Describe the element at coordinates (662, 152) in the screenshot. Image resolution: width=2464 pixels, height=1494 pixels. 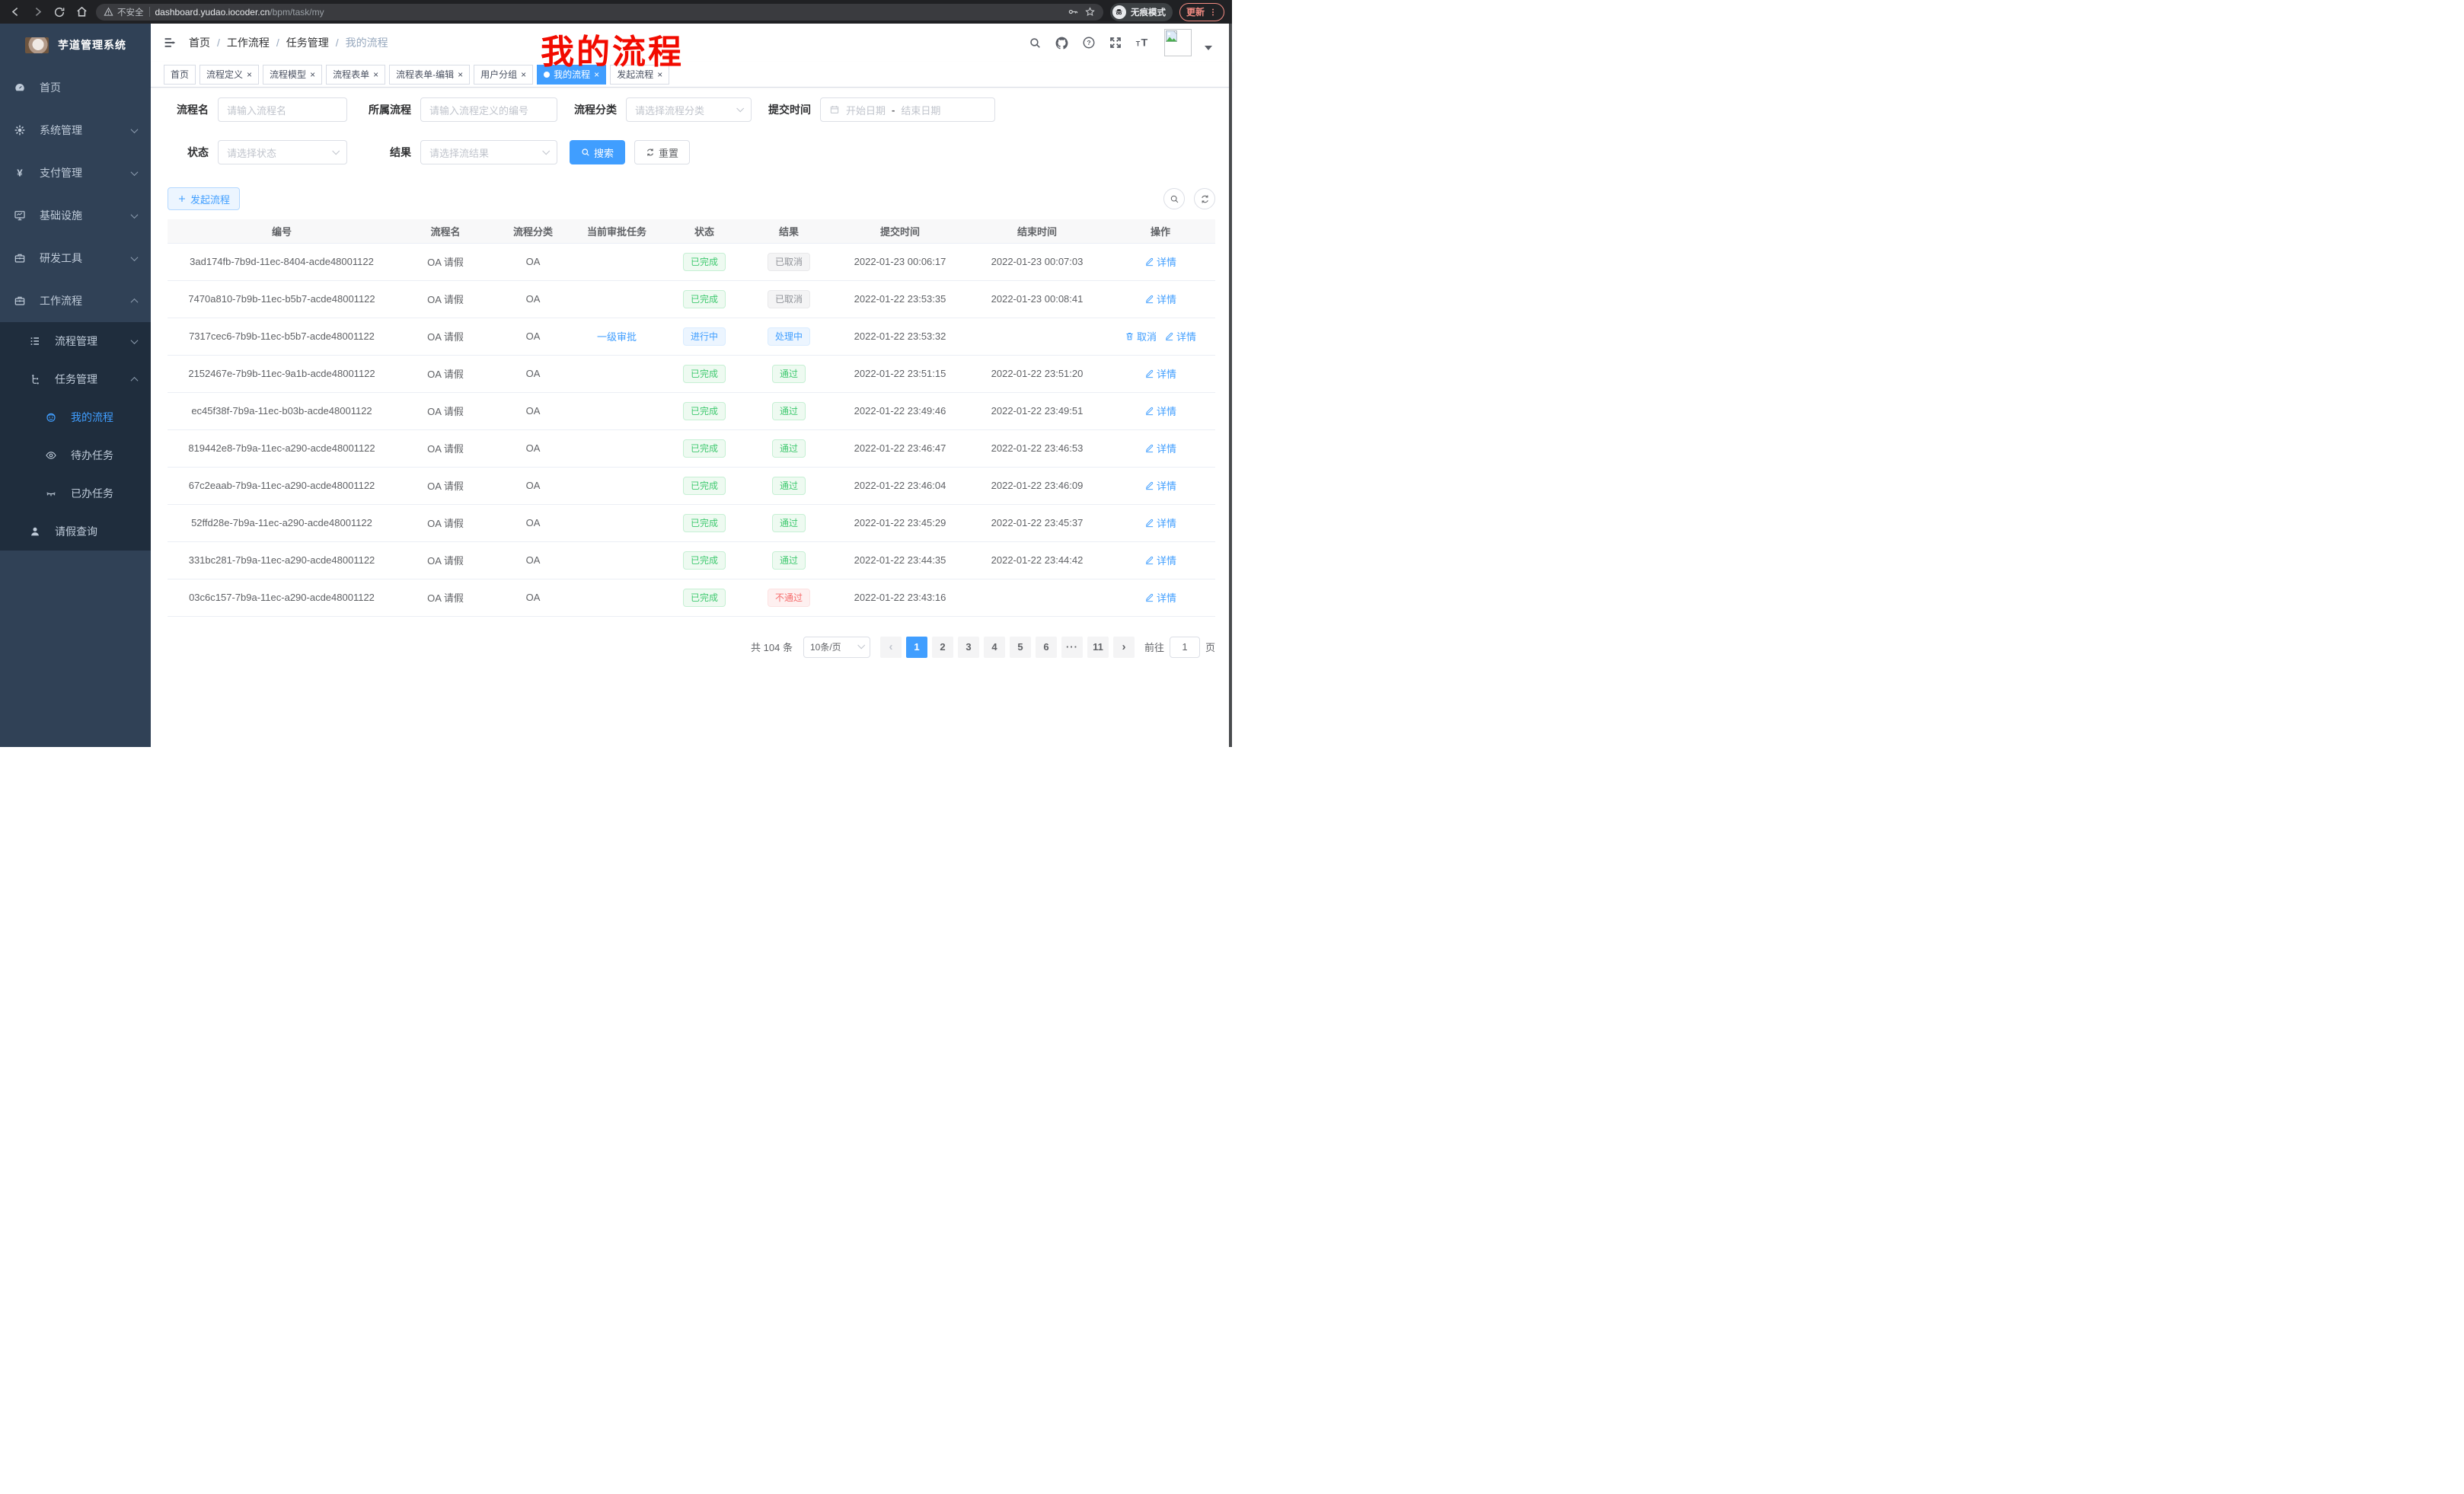
I see `reset-button: 重置` at that location.